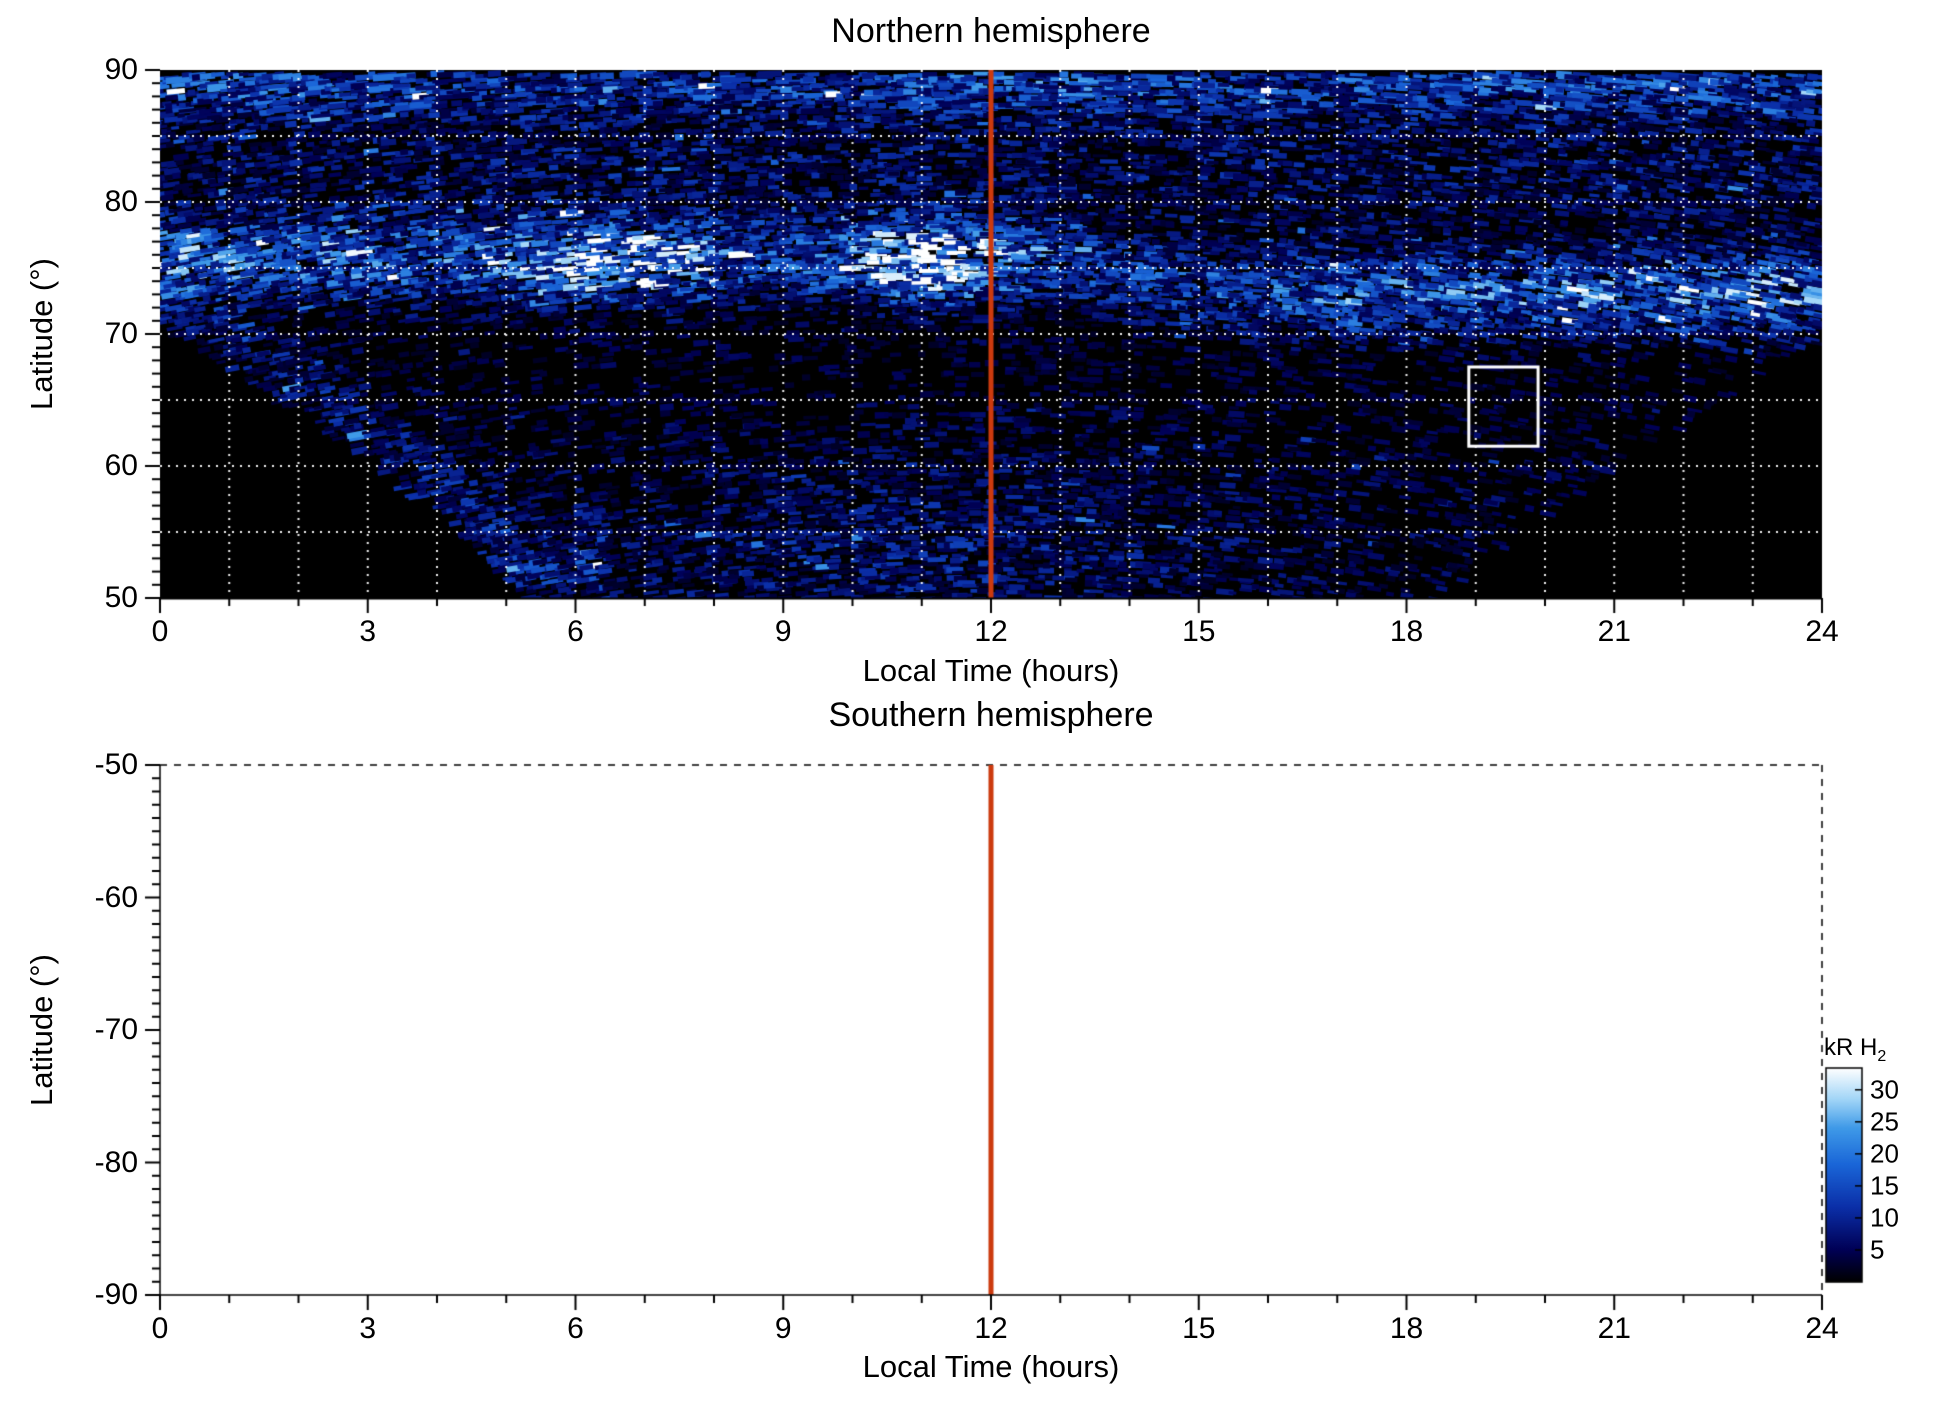  Describe the element at coordinates (116, 1029) in the screenshot. I see `south-y-tick-label: -70` at that location.